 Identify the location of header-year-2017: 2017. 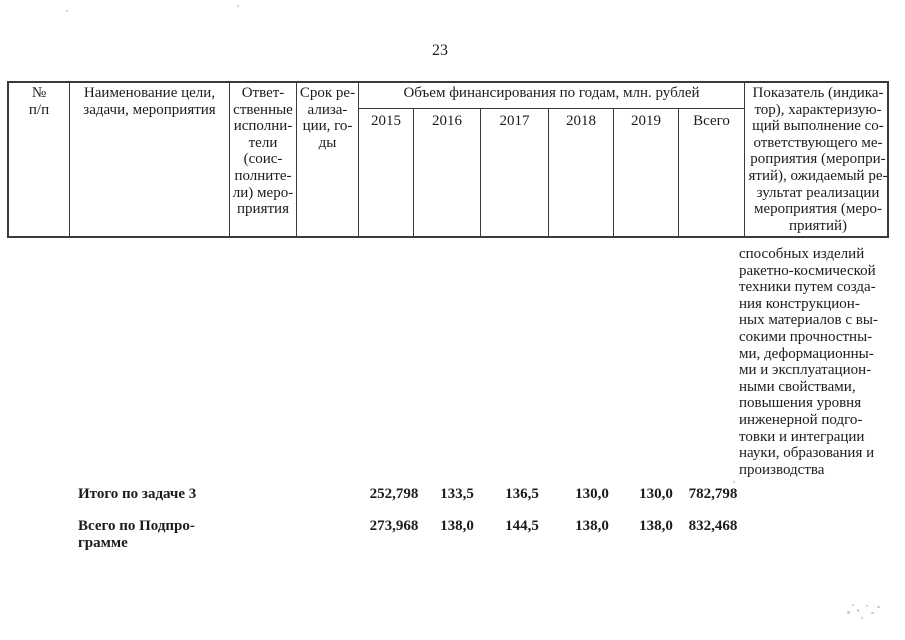
(515, 172).